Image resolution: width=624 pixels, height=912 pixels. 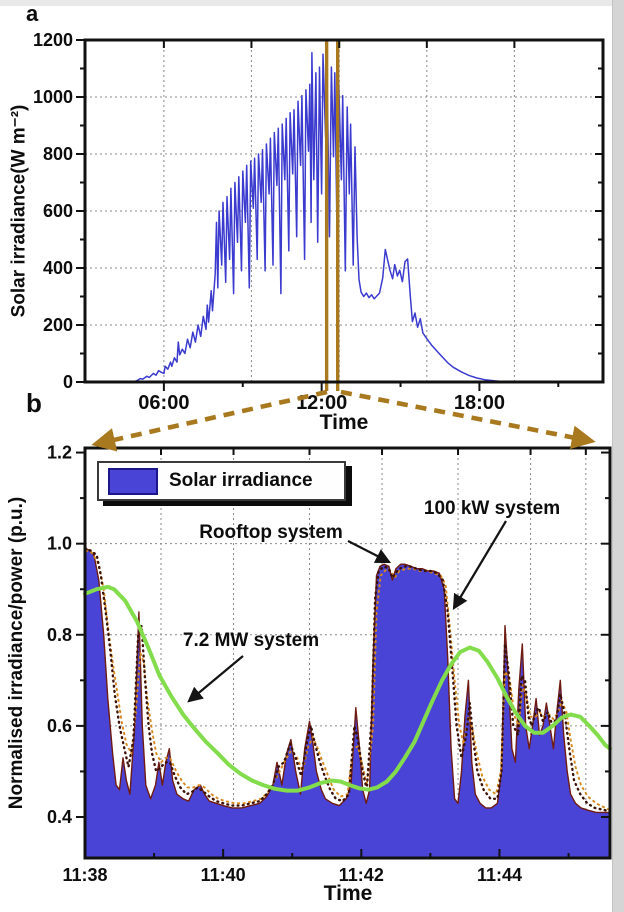 I want to click on annotation-rooftop-system: Rooftop system, so click(x=271, y=532).